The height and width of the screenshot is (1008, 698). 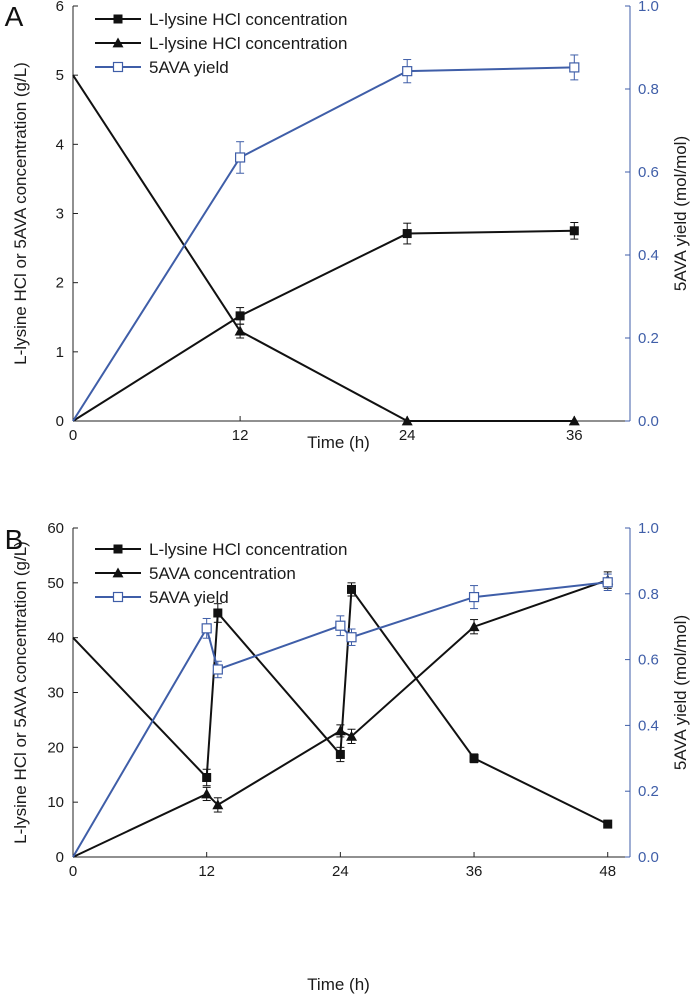 I want to click on y-left-tick-label: 3, so click(x=60, y=214).